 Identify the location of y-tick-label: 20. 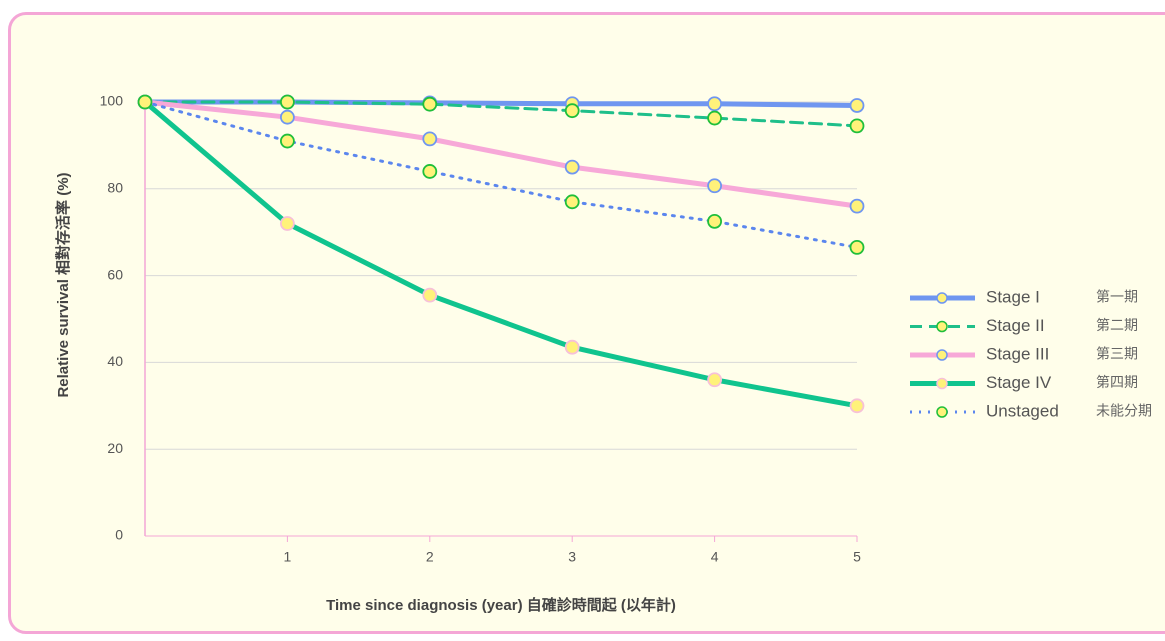
(115, 448).